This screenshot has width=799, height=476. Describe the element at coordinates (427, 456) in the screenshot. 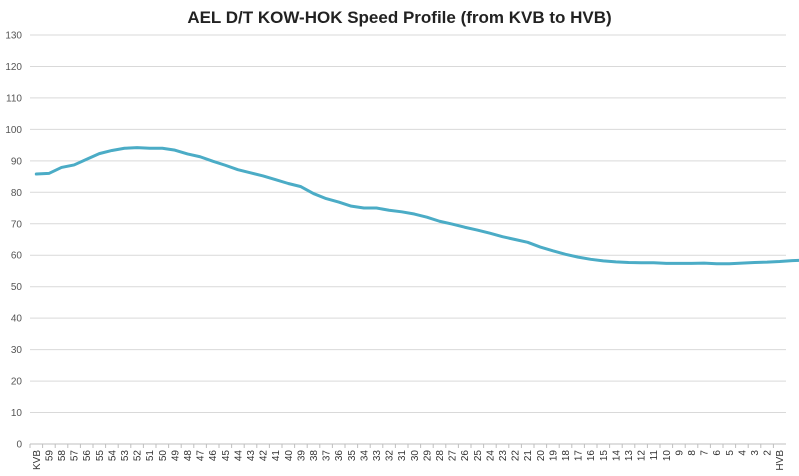

I see `x-tick-label: 29` at that location.